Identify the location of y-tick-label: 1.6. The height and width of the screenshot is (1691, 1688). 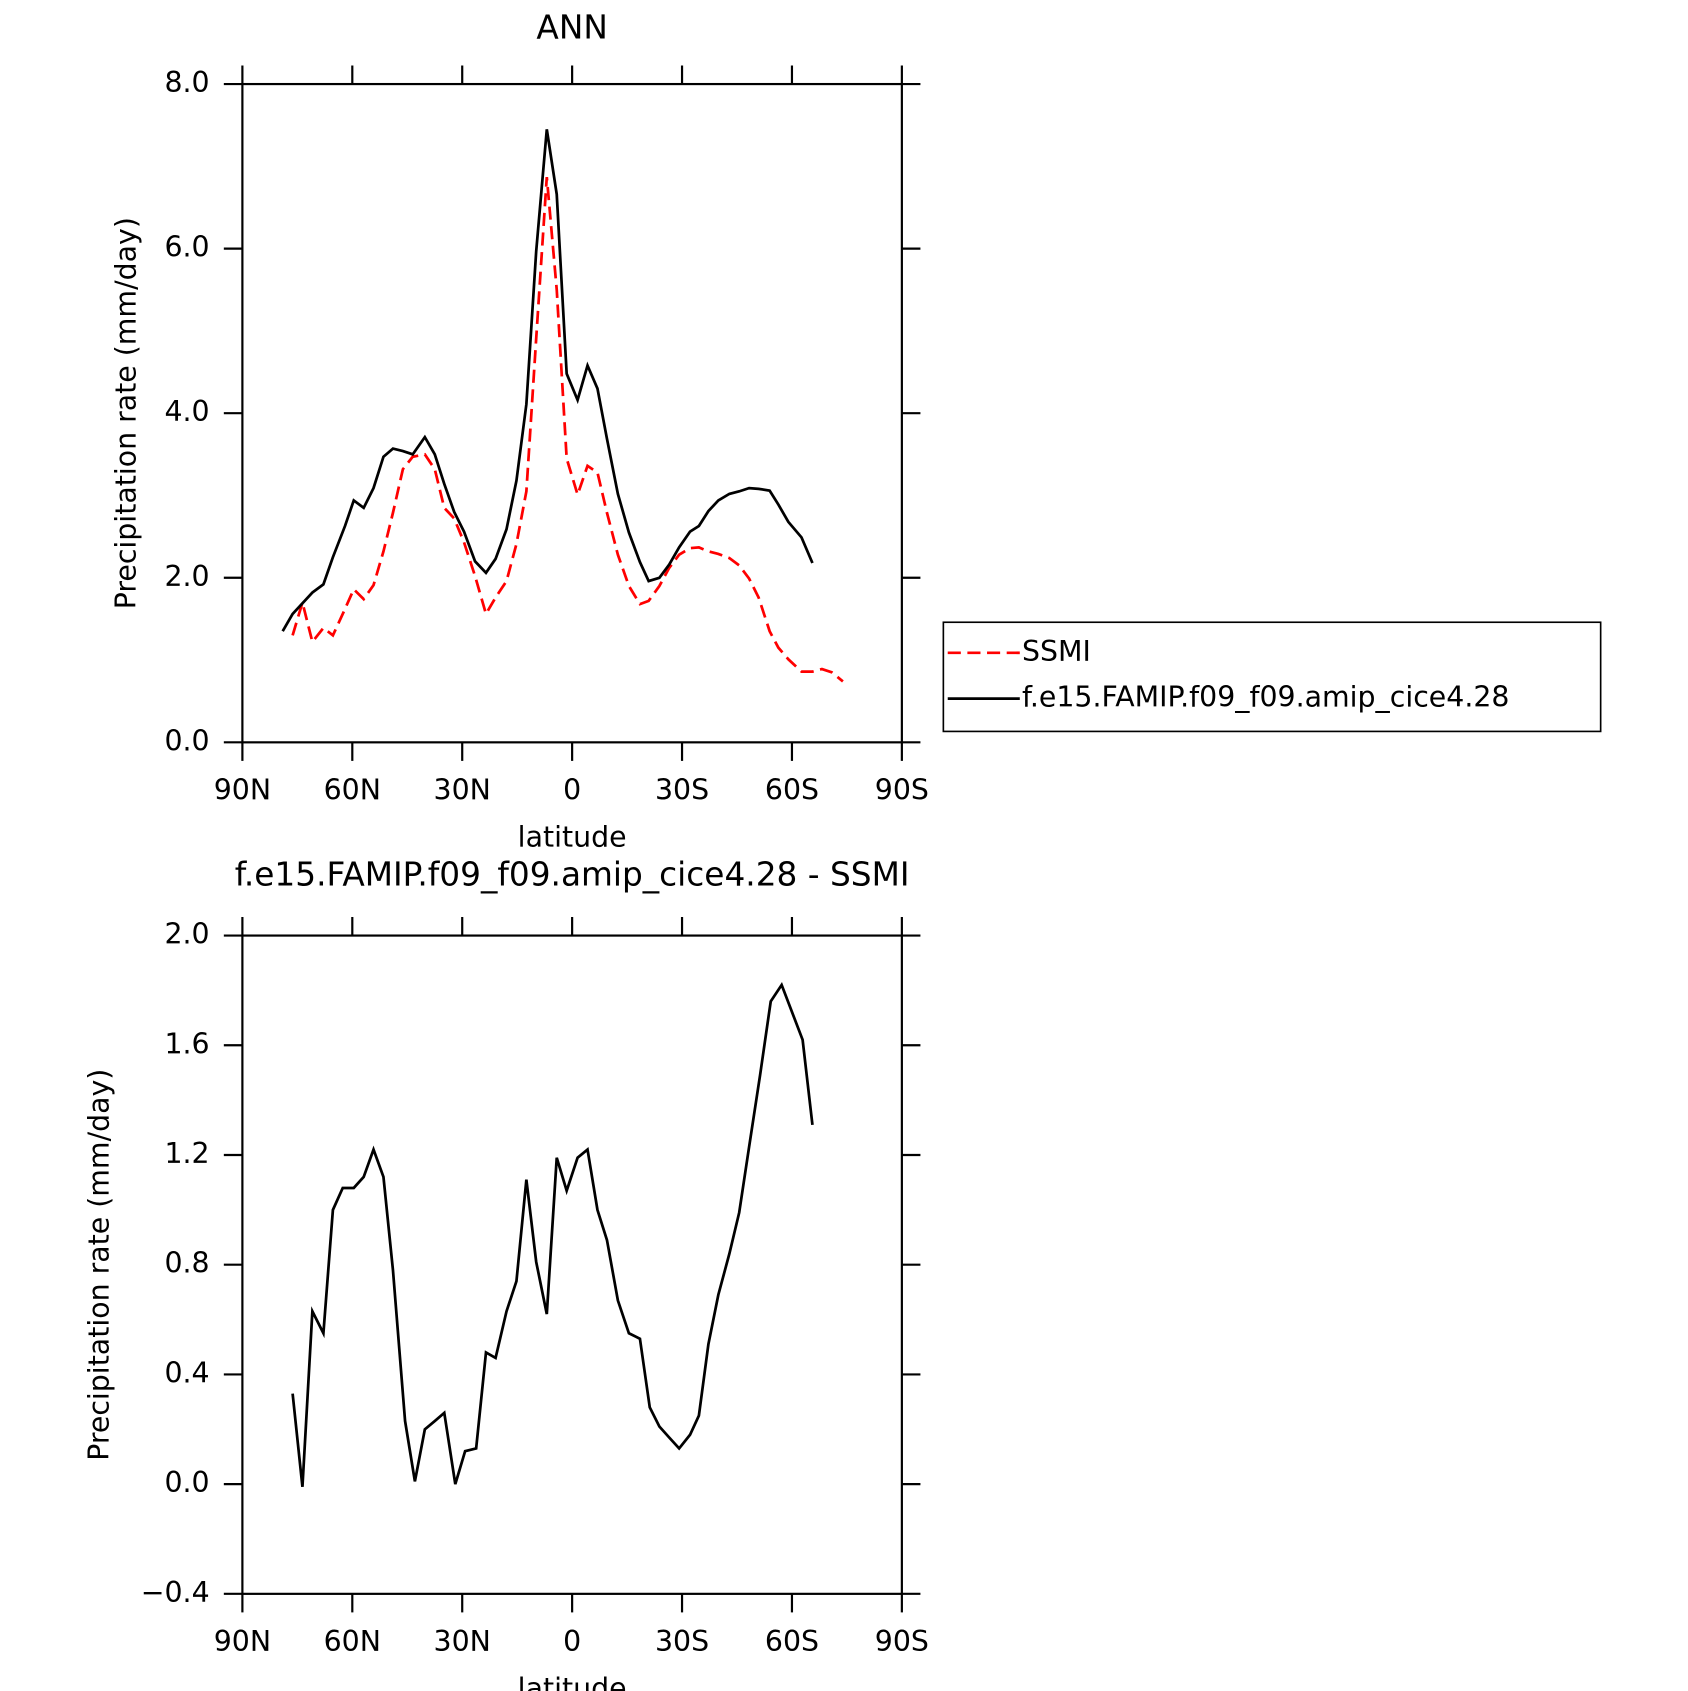
(186, 1043).